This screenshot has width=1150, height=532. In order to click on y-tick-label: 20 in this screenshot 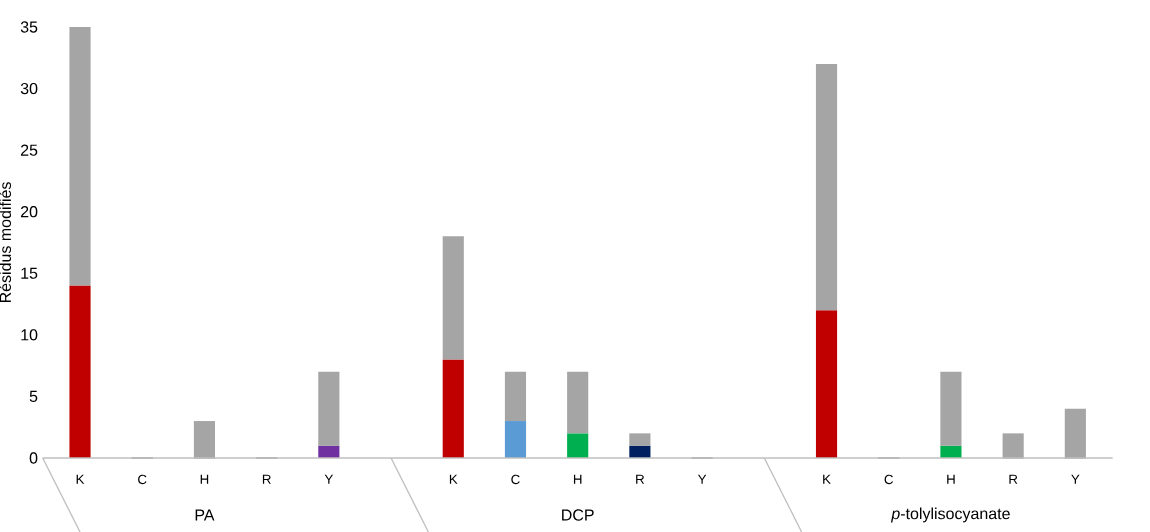, I will do `click(29, 212)`.